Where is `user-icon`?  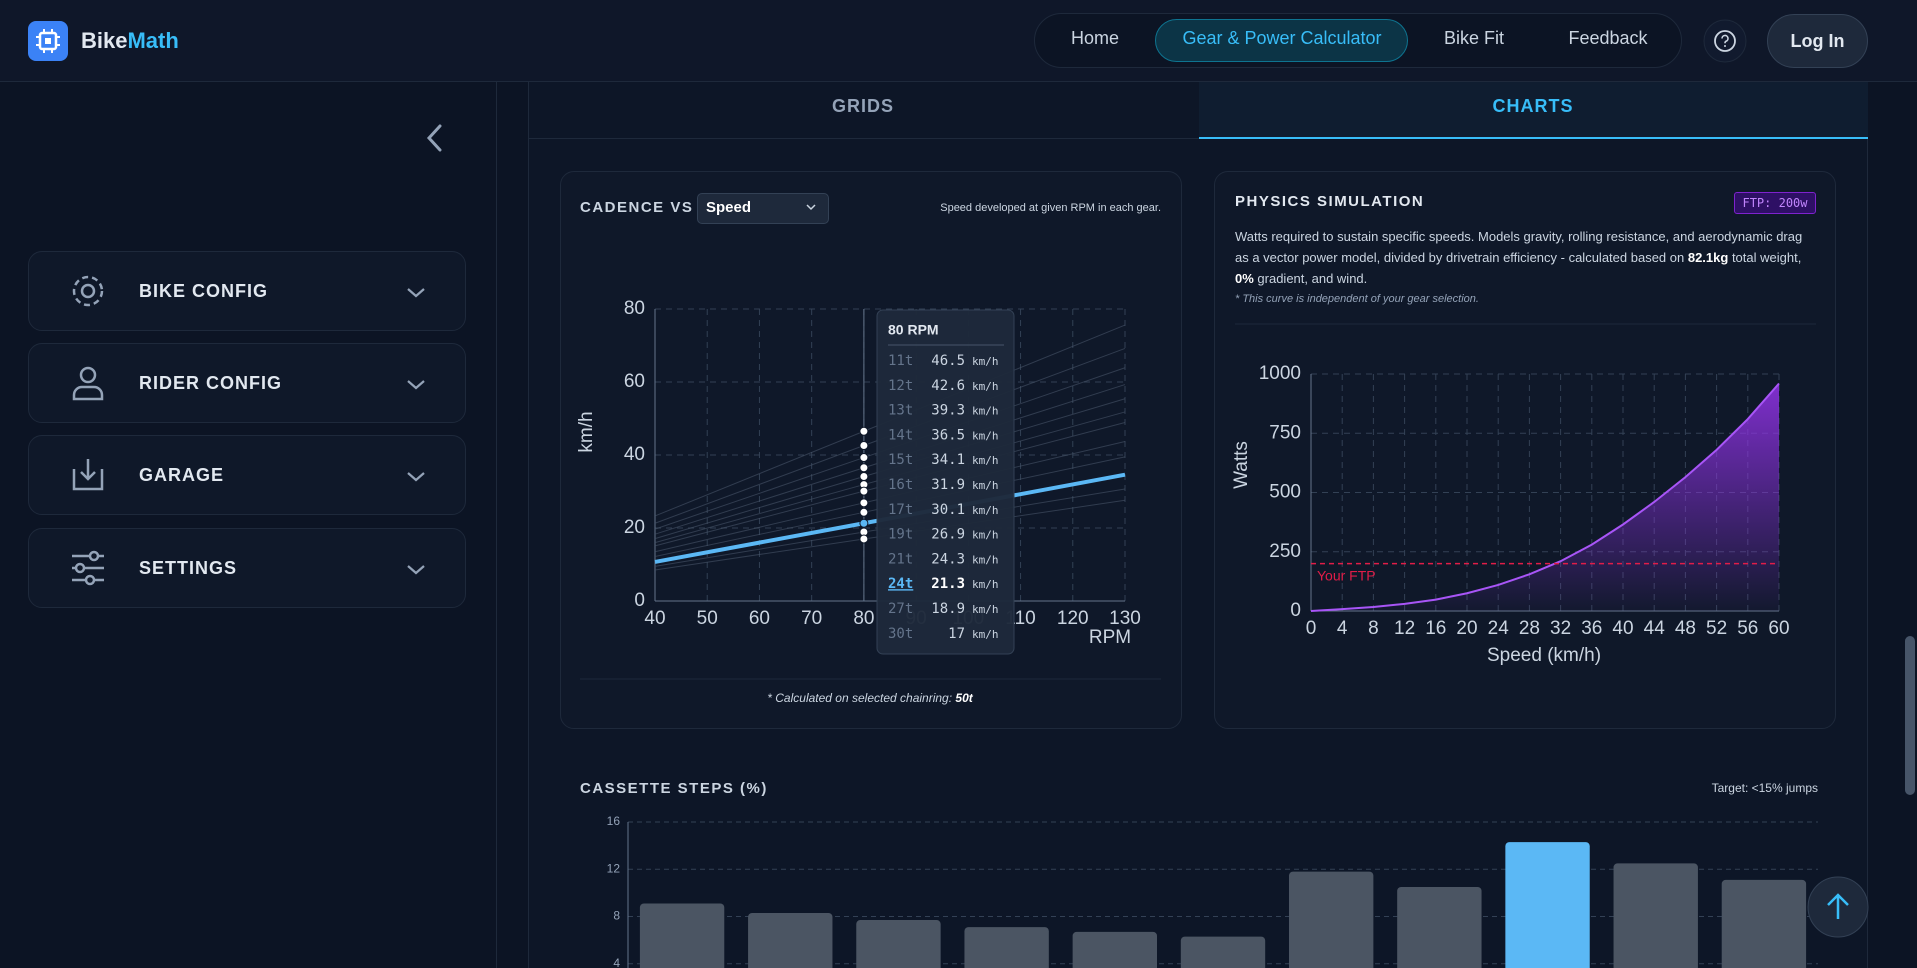
user-icon is located at coordinates (88, 383).